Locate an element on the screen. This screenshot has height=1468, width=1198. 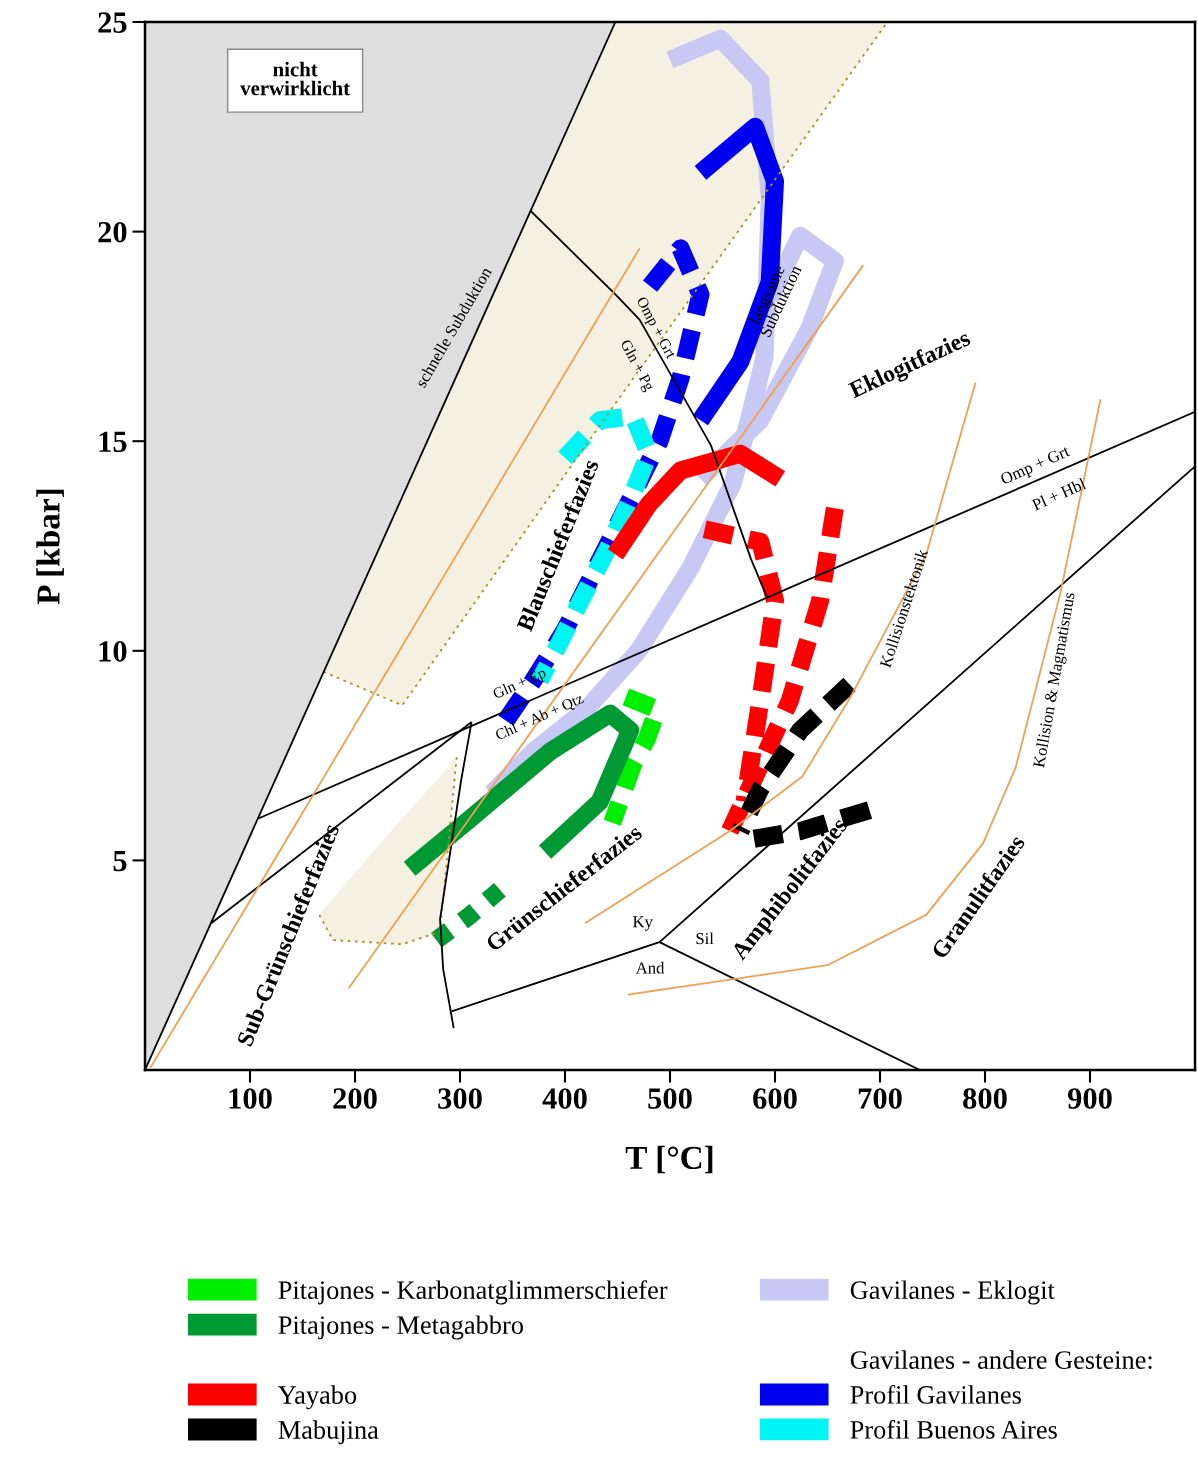
legend-label: Mabujina is located at coordinates (328, 1432).